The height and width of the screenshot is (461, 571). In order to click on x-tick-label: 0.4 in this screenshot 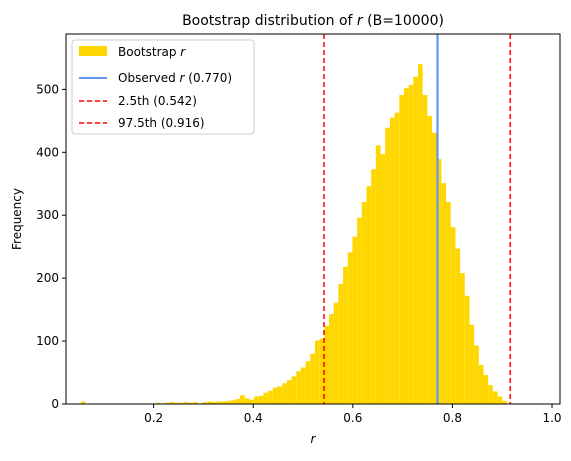, I will do `click(253, 418)`.